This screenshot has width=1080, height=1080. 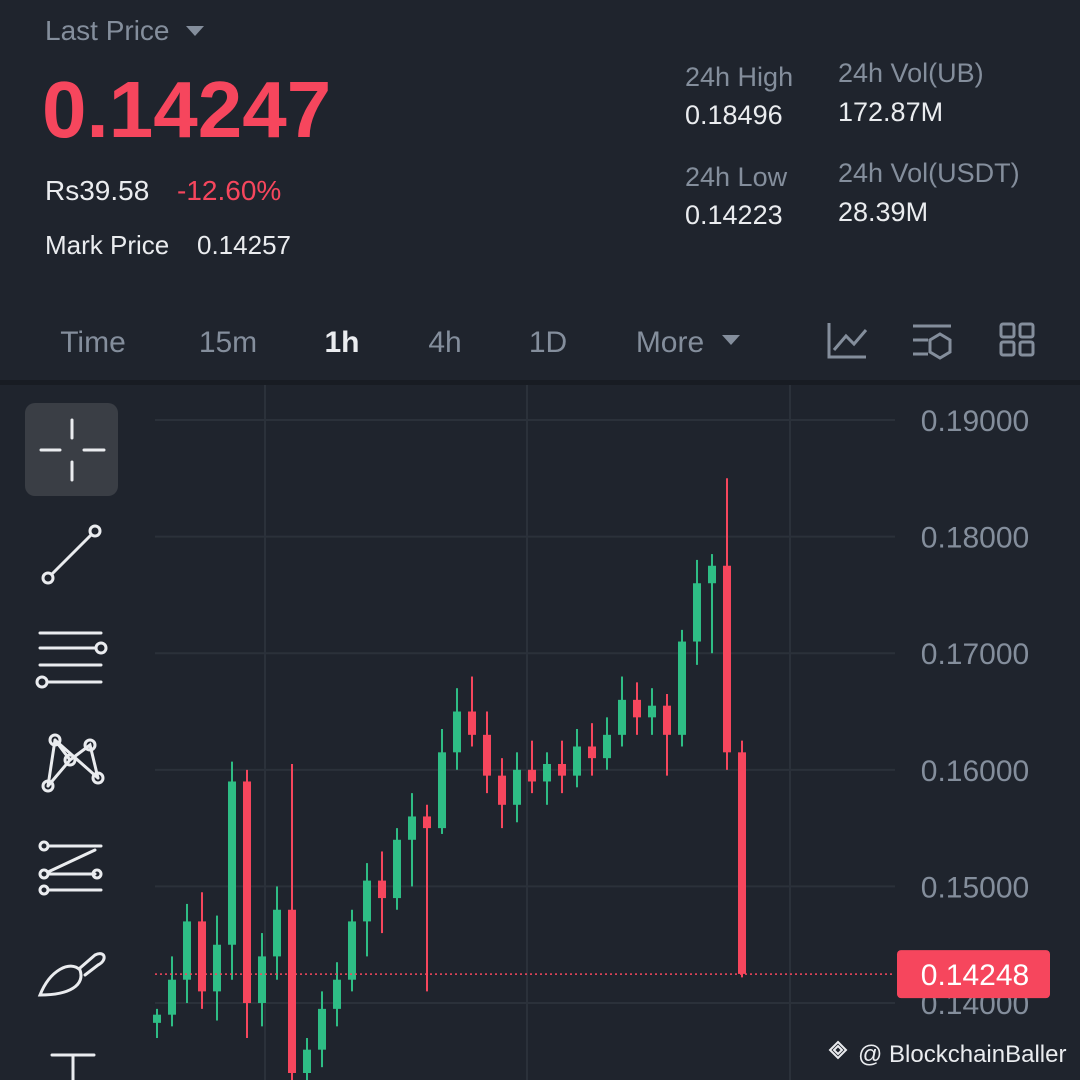 What do you see at coordinates (731, 340) in the screenshot?
I see `more-arrow` at bounding box center [731, 340].